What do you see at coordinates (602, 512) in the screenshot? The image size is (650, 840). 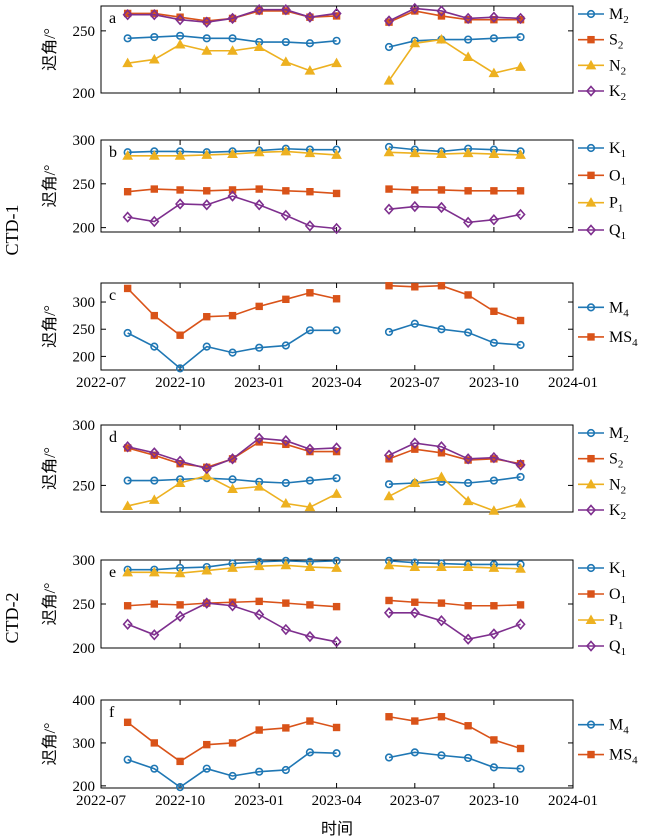 I see `legend-entry-K2: K2` at bounding box center [602, 512].